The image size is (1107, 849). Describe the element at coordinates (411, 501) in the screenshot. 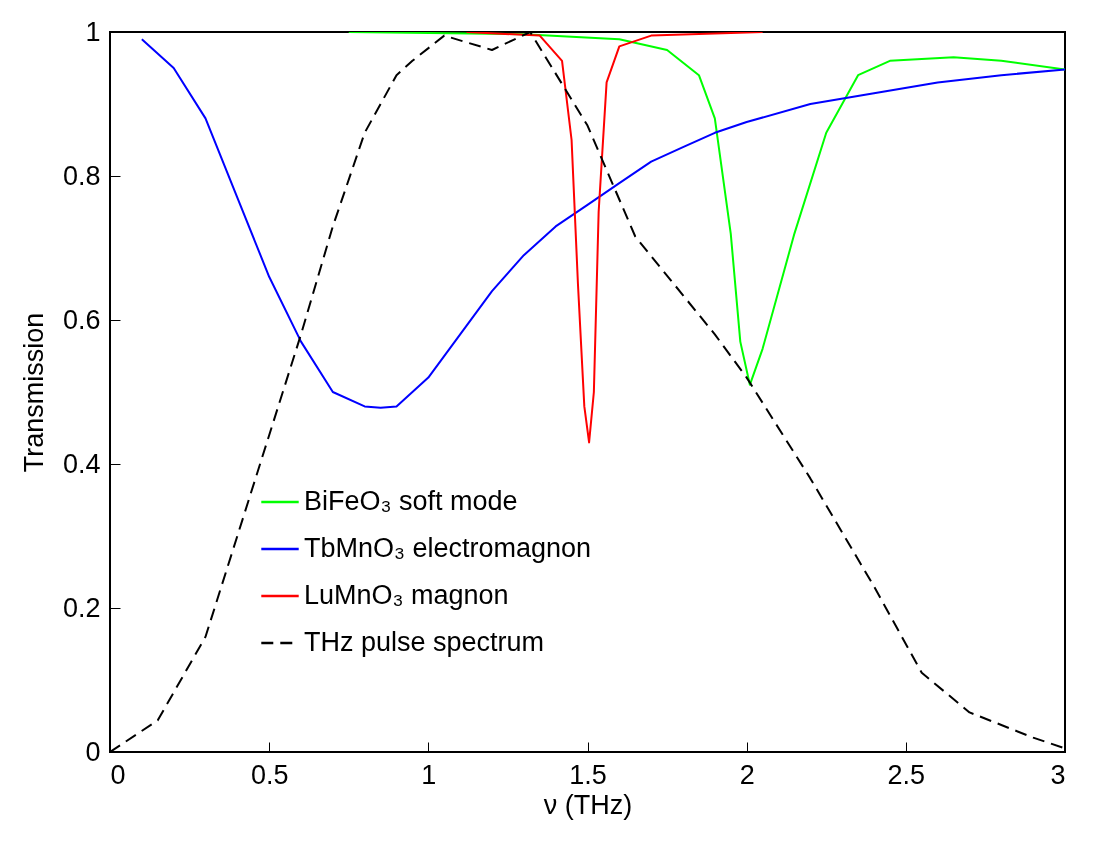

I see `legend-label: BiFeO₃ soft mode` at that location.